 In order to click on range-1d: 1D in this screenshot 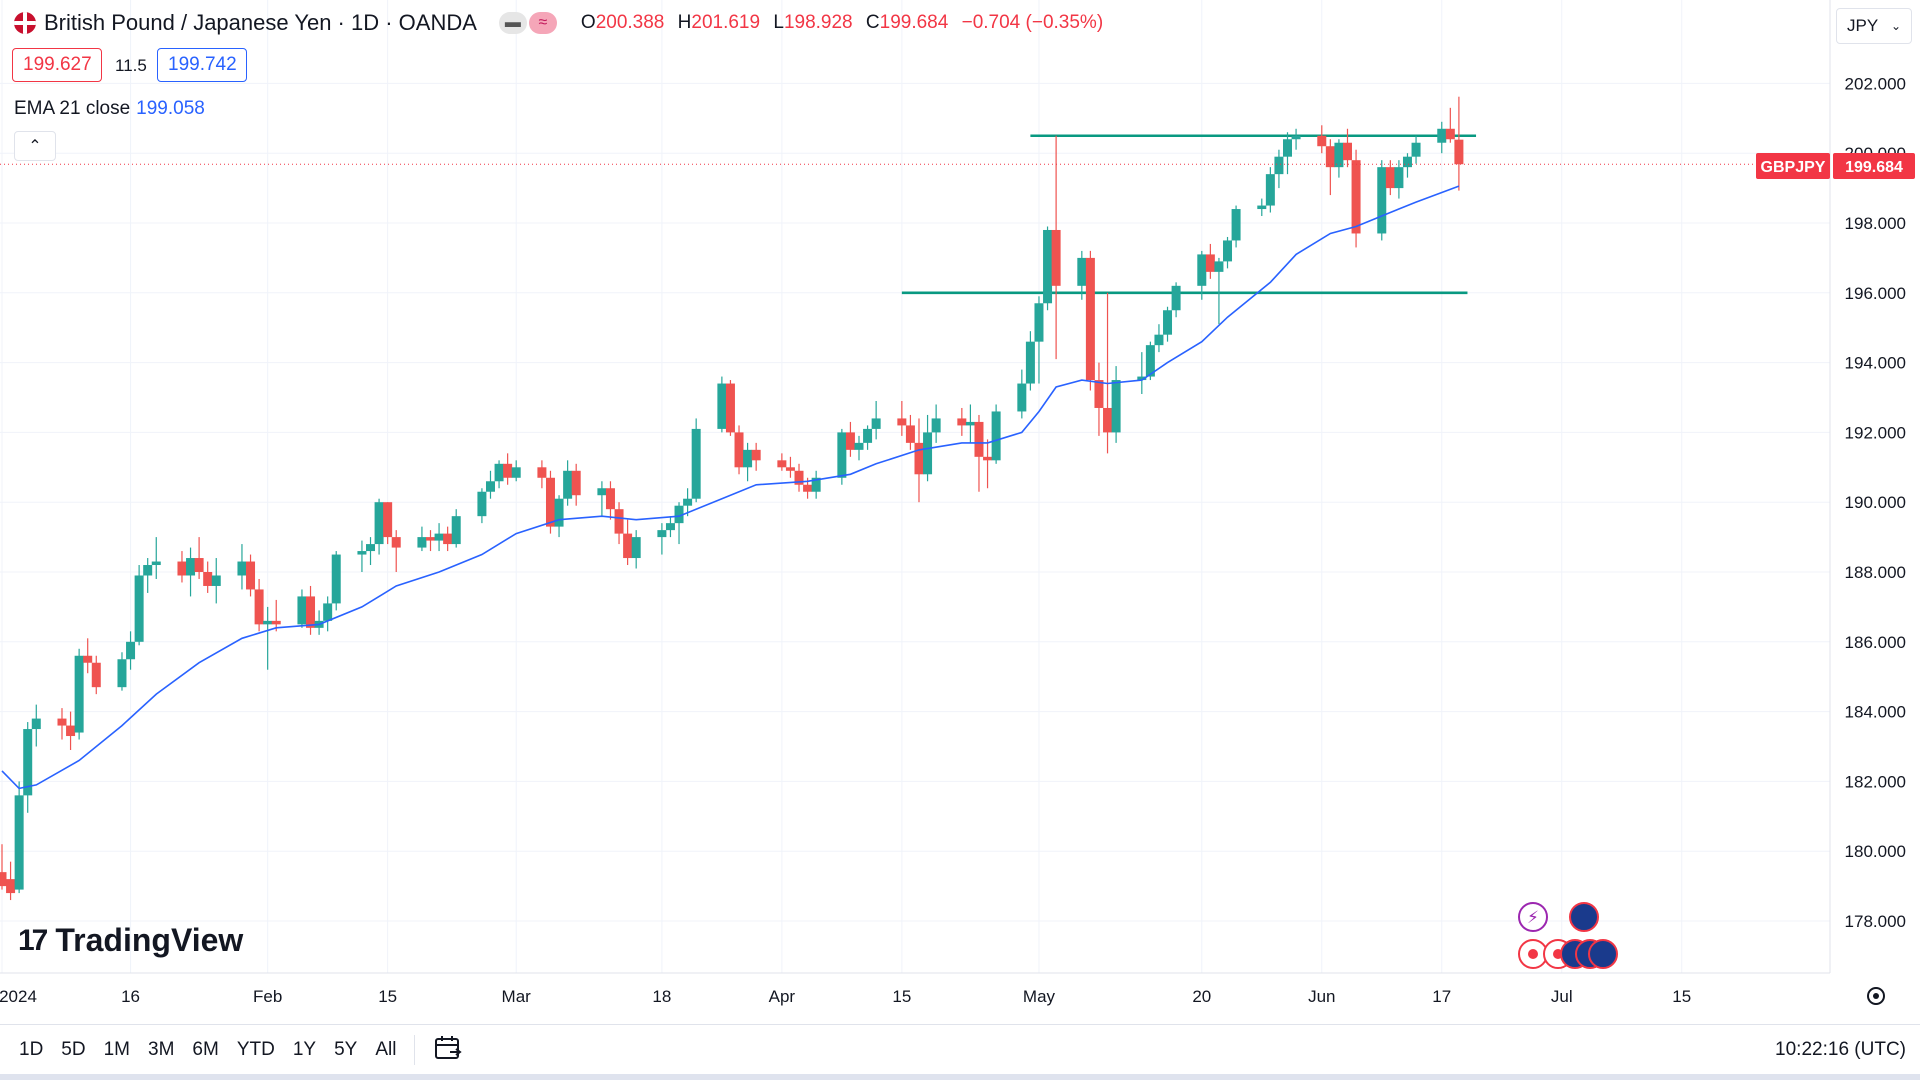, I will do `click(31, 1049)`.